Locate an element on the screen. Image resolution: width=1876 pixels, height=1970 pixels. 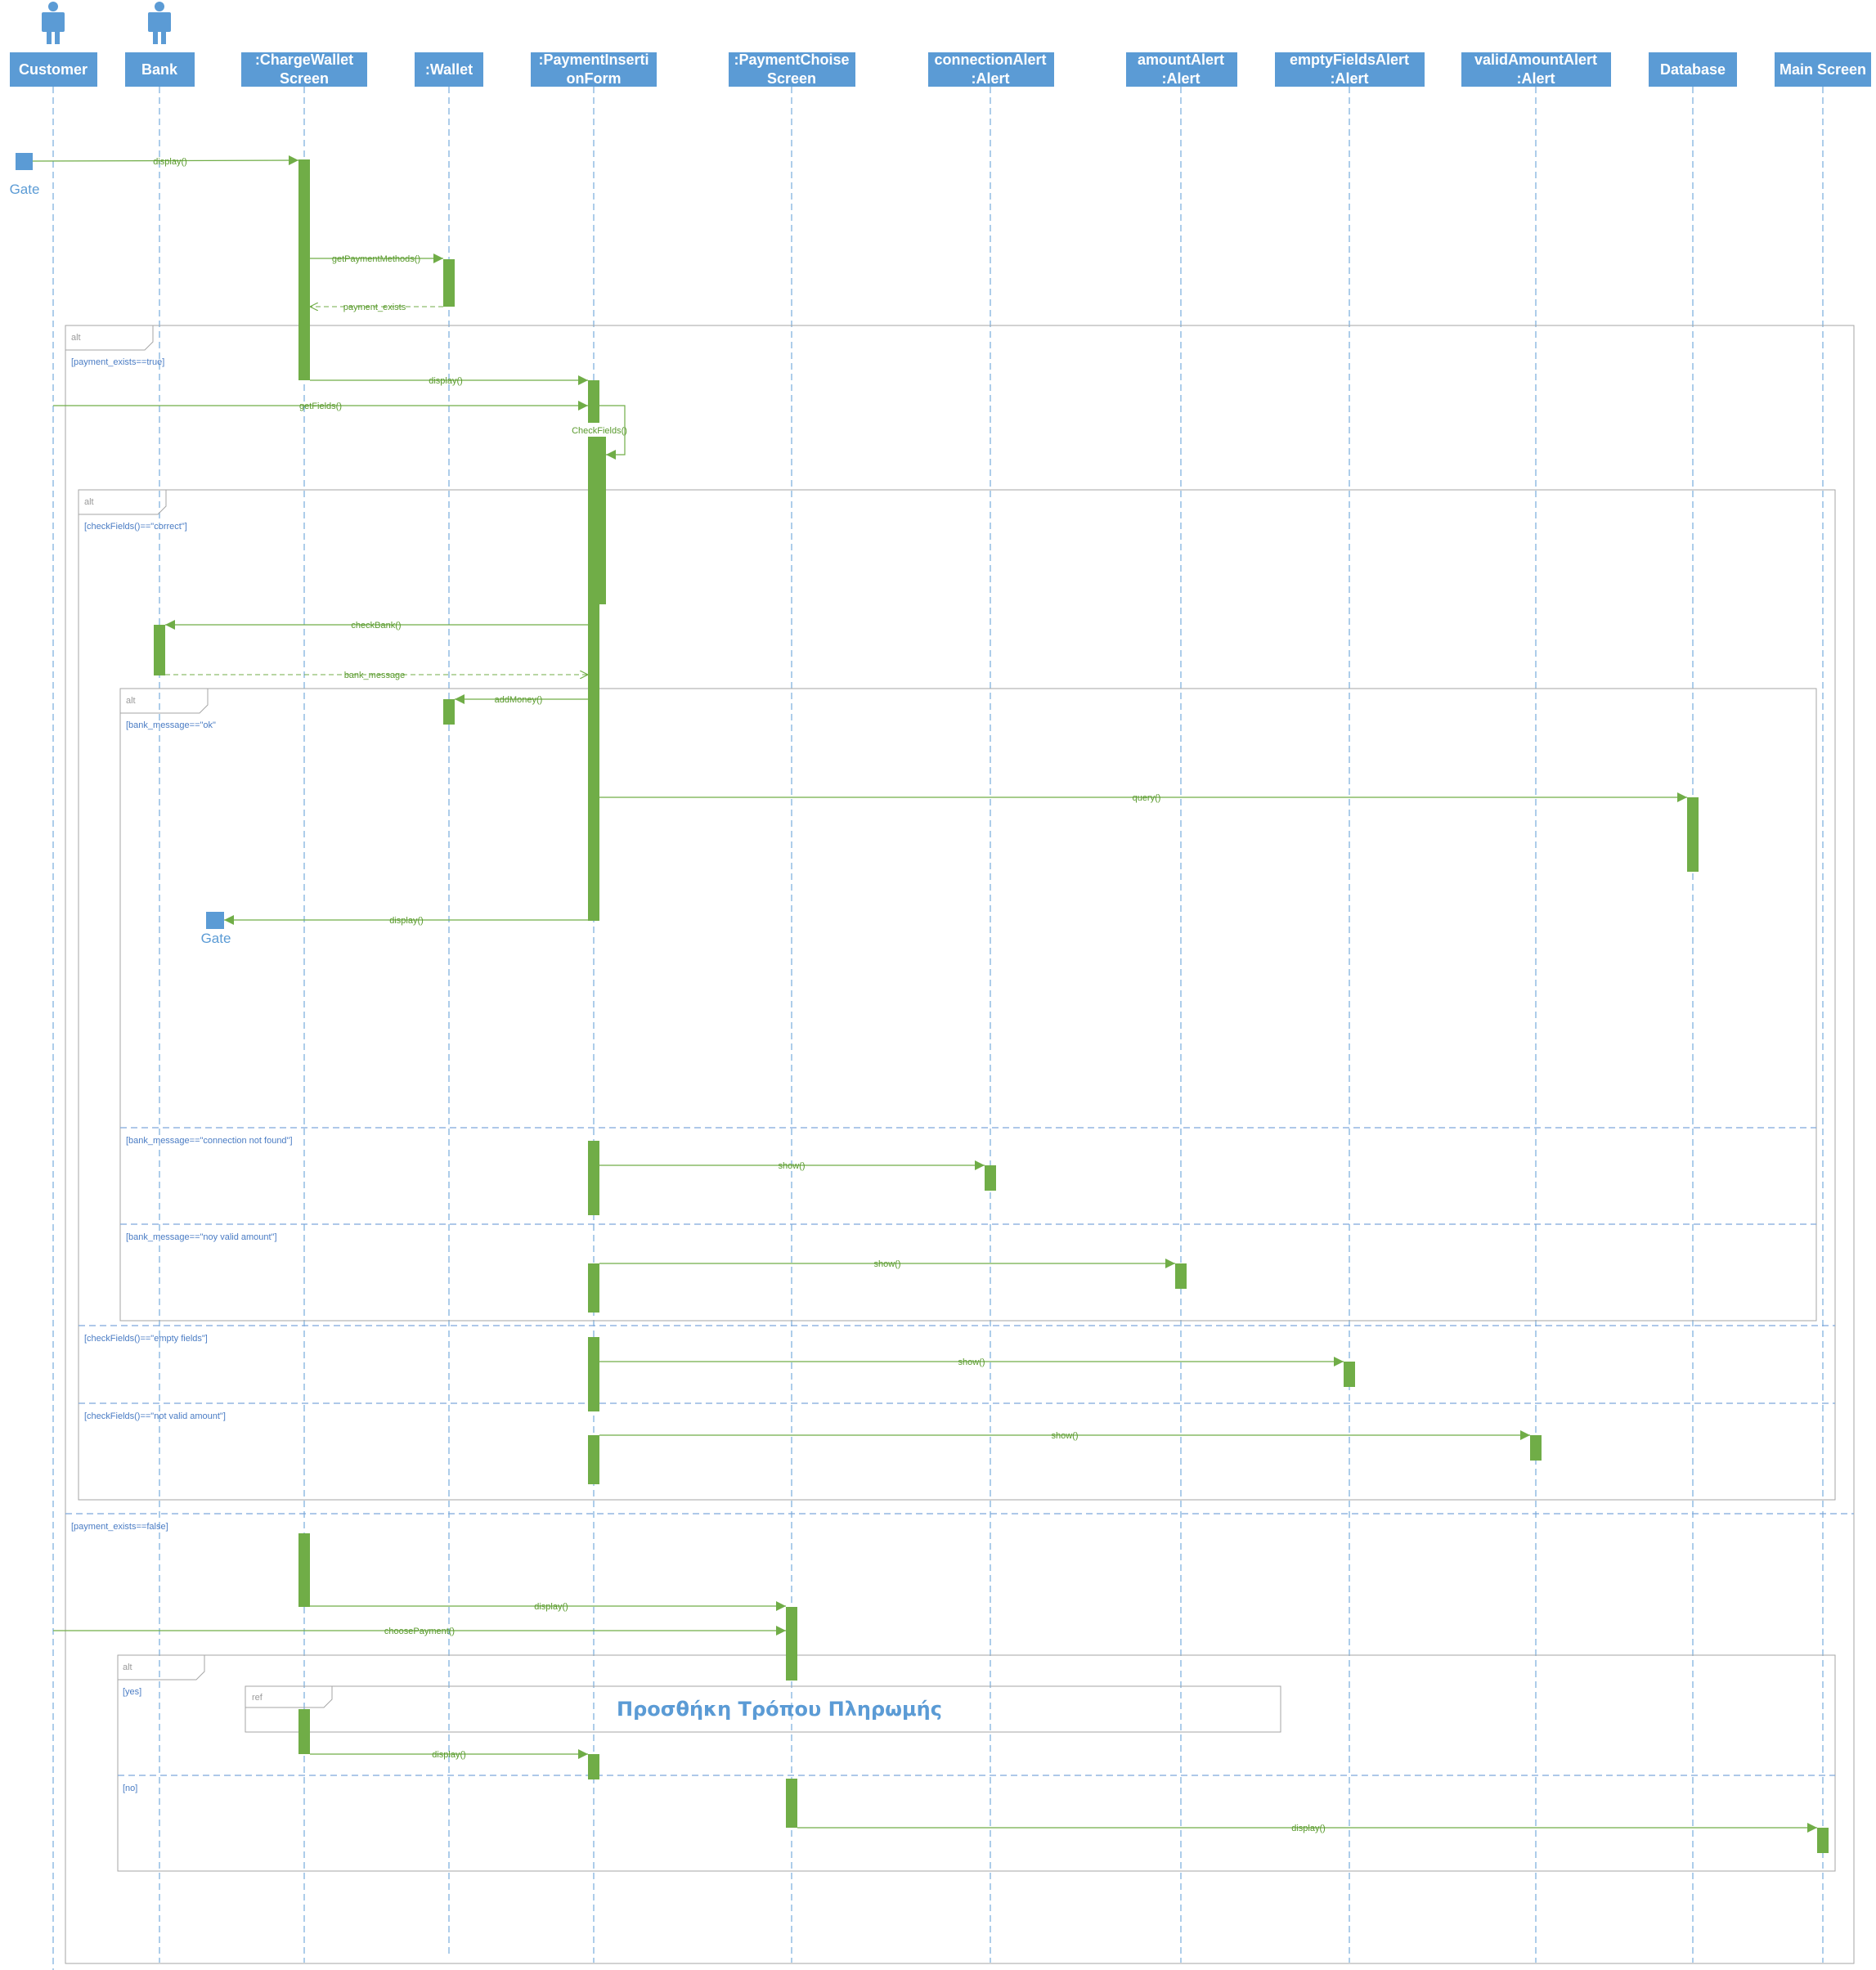
lifeline-title: :PaymentInserti is located at coordinates (593, 60).